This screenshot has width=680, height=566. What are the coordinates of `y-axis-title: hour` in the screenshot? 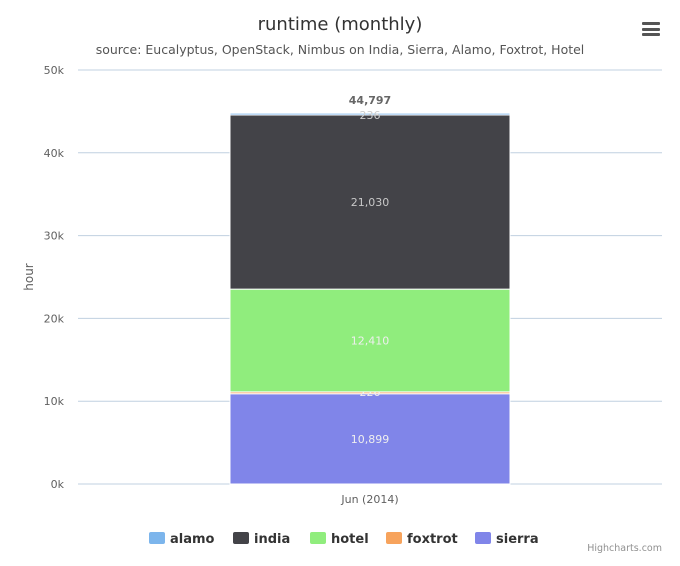 It's located at (29, 277).